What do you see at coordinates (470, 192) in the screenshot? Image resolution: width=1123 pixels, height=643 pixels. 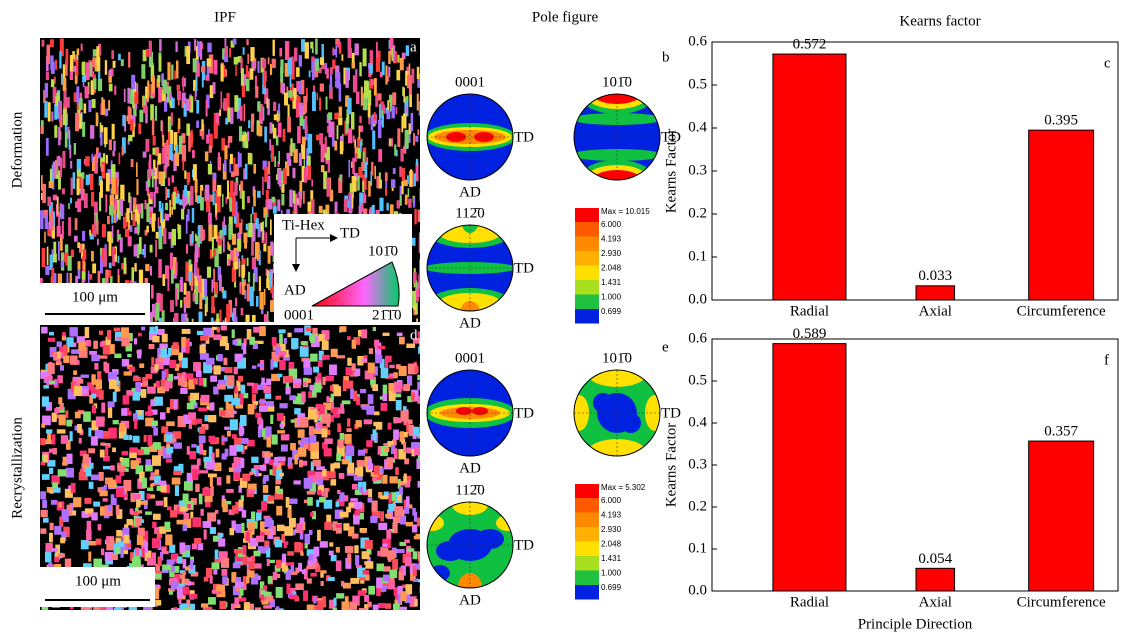 I see `pole-ad: AD` at bounding box center [470, 192].